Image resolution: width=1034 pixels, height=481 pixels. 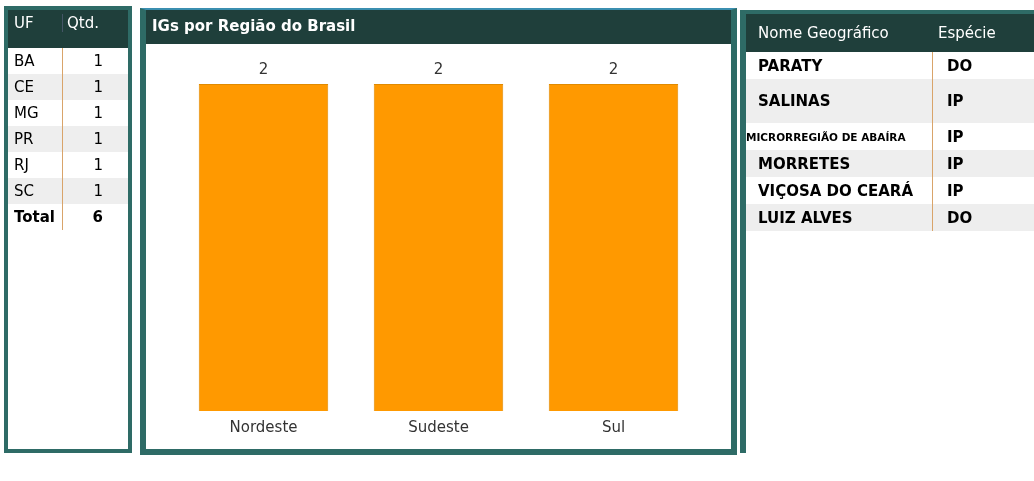 I want to click on x-tick-label: Sudeste, so click(x=438, y=426).